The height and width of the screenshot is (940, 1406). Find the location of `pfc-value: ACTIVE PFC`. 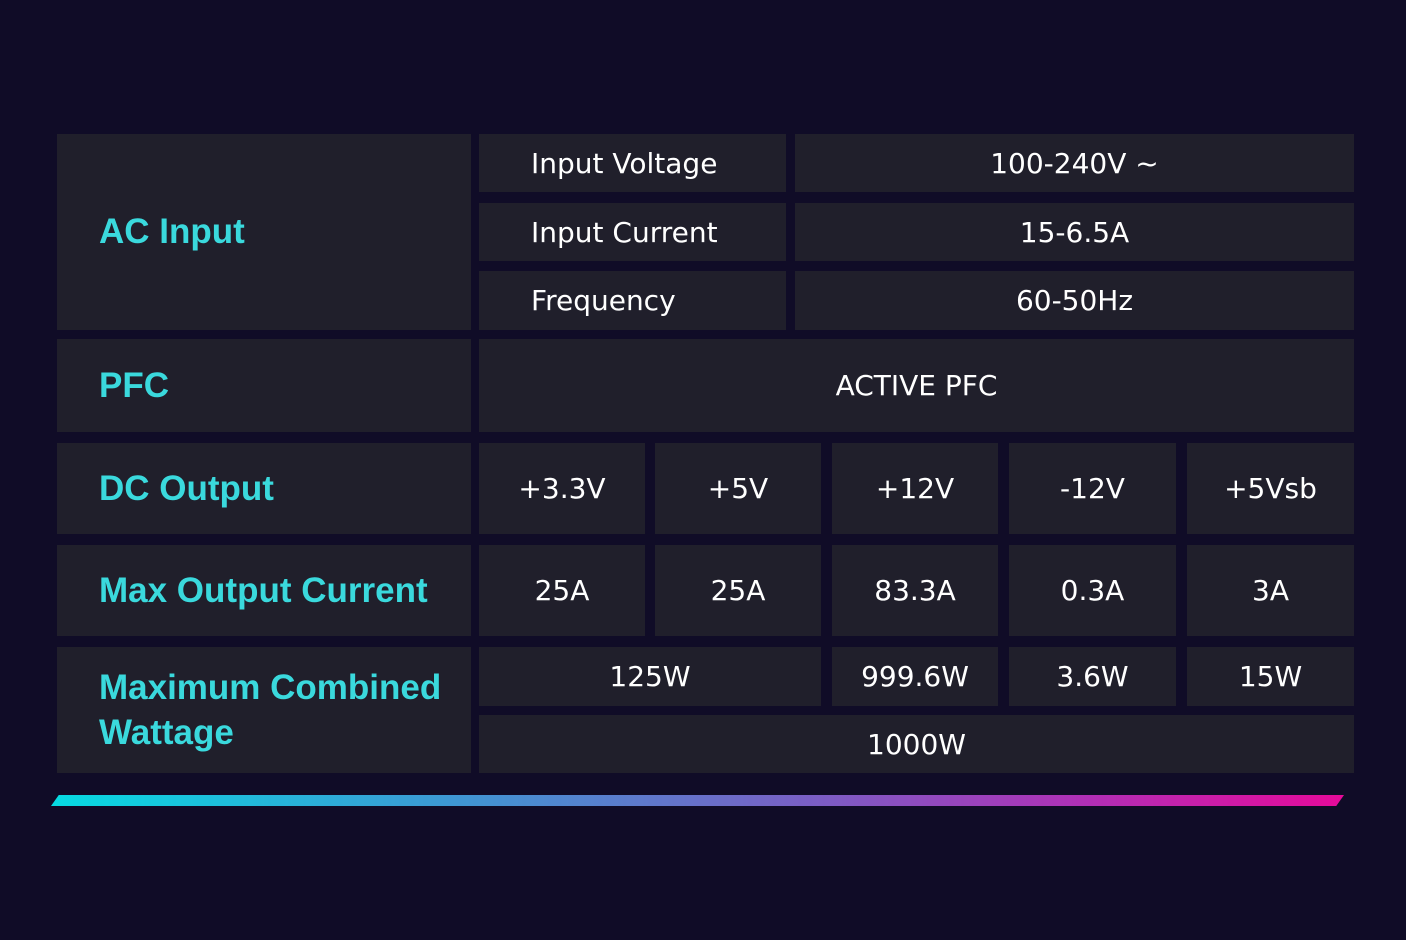

pfc-value: ACTIVE PFC is located at coordinates (916, 385).